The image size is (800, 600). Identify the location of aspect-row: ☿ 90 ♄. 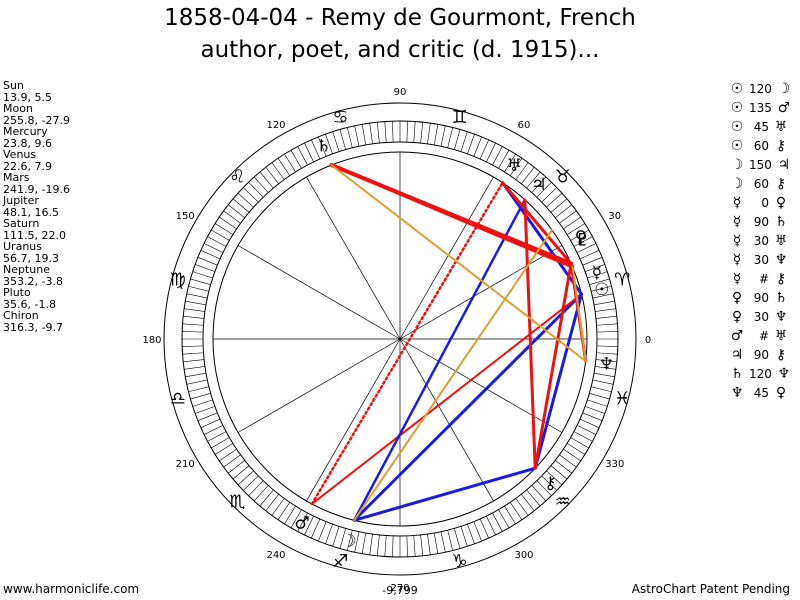
(760, 222).